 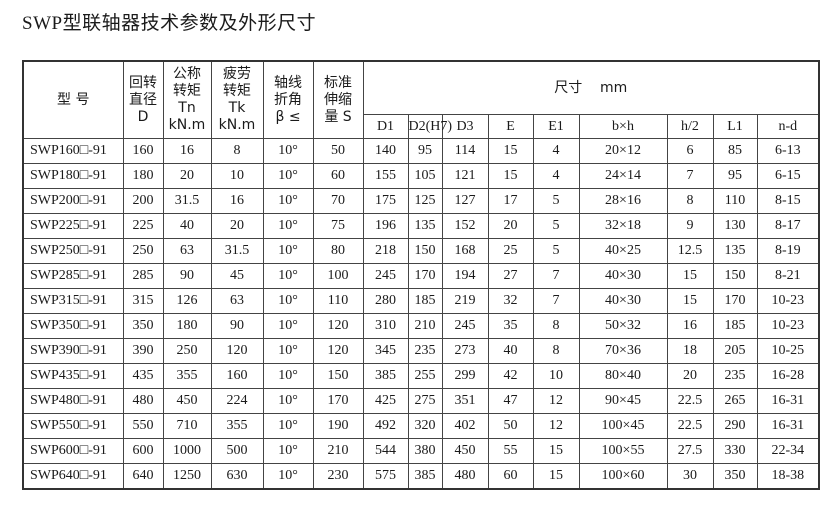 I want to click on value-cell: 28×16, so click(x=623, y=201).